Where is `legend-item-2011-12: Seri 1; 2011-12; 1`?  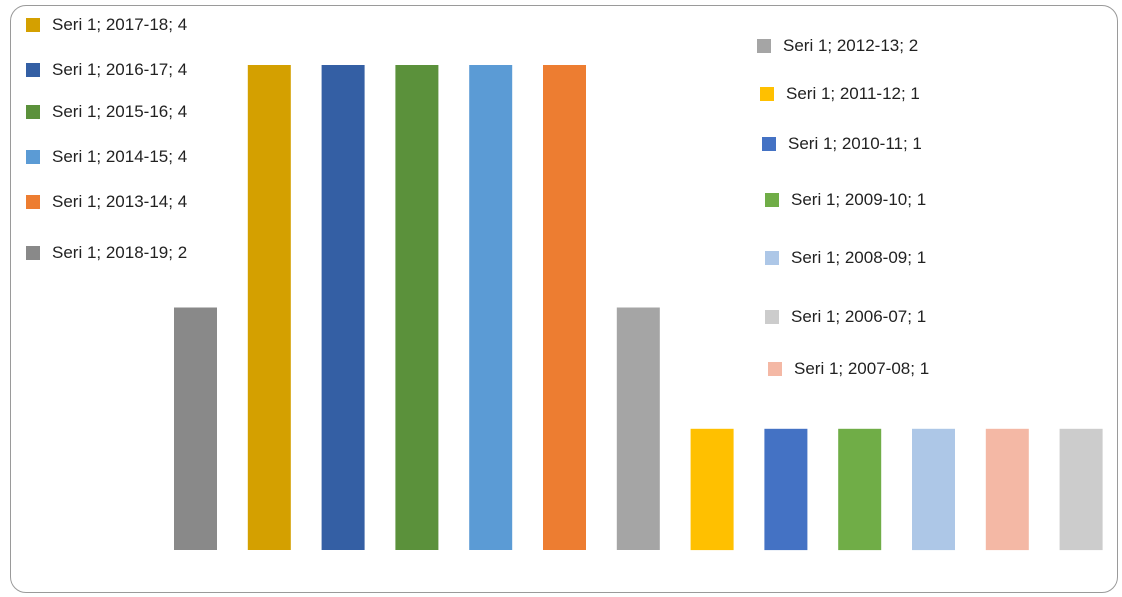
legend-item-2011-12: Seri 1; 2011-12; 1 is located at coordinates (840, 94).